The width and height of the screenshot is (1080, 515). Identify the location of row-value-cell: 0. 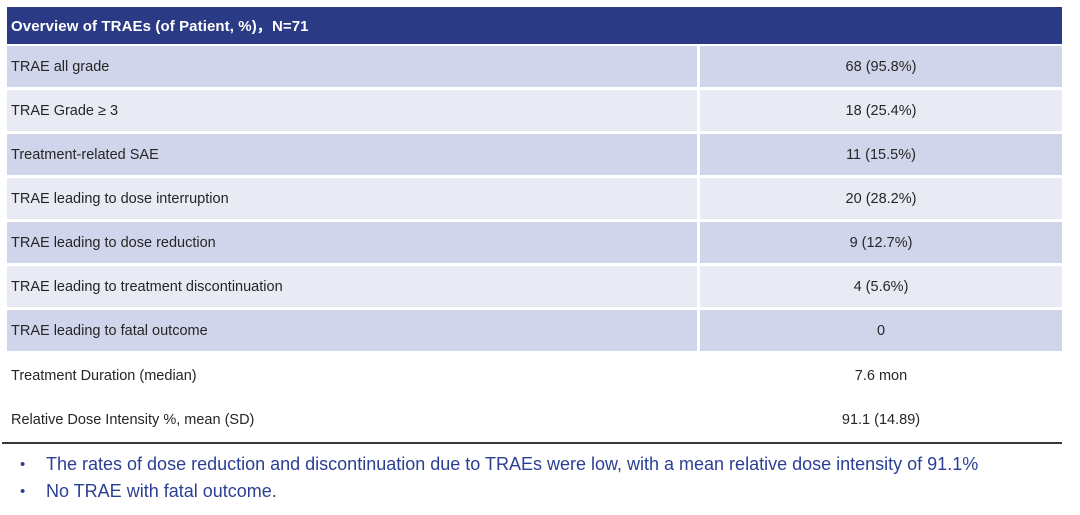
(881, 330).